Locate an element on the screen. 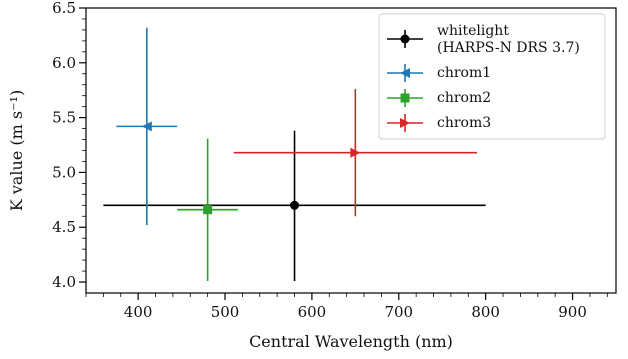 The image size is (628, 359). legend-item: chrom2 is located at coordinates (439, 98).